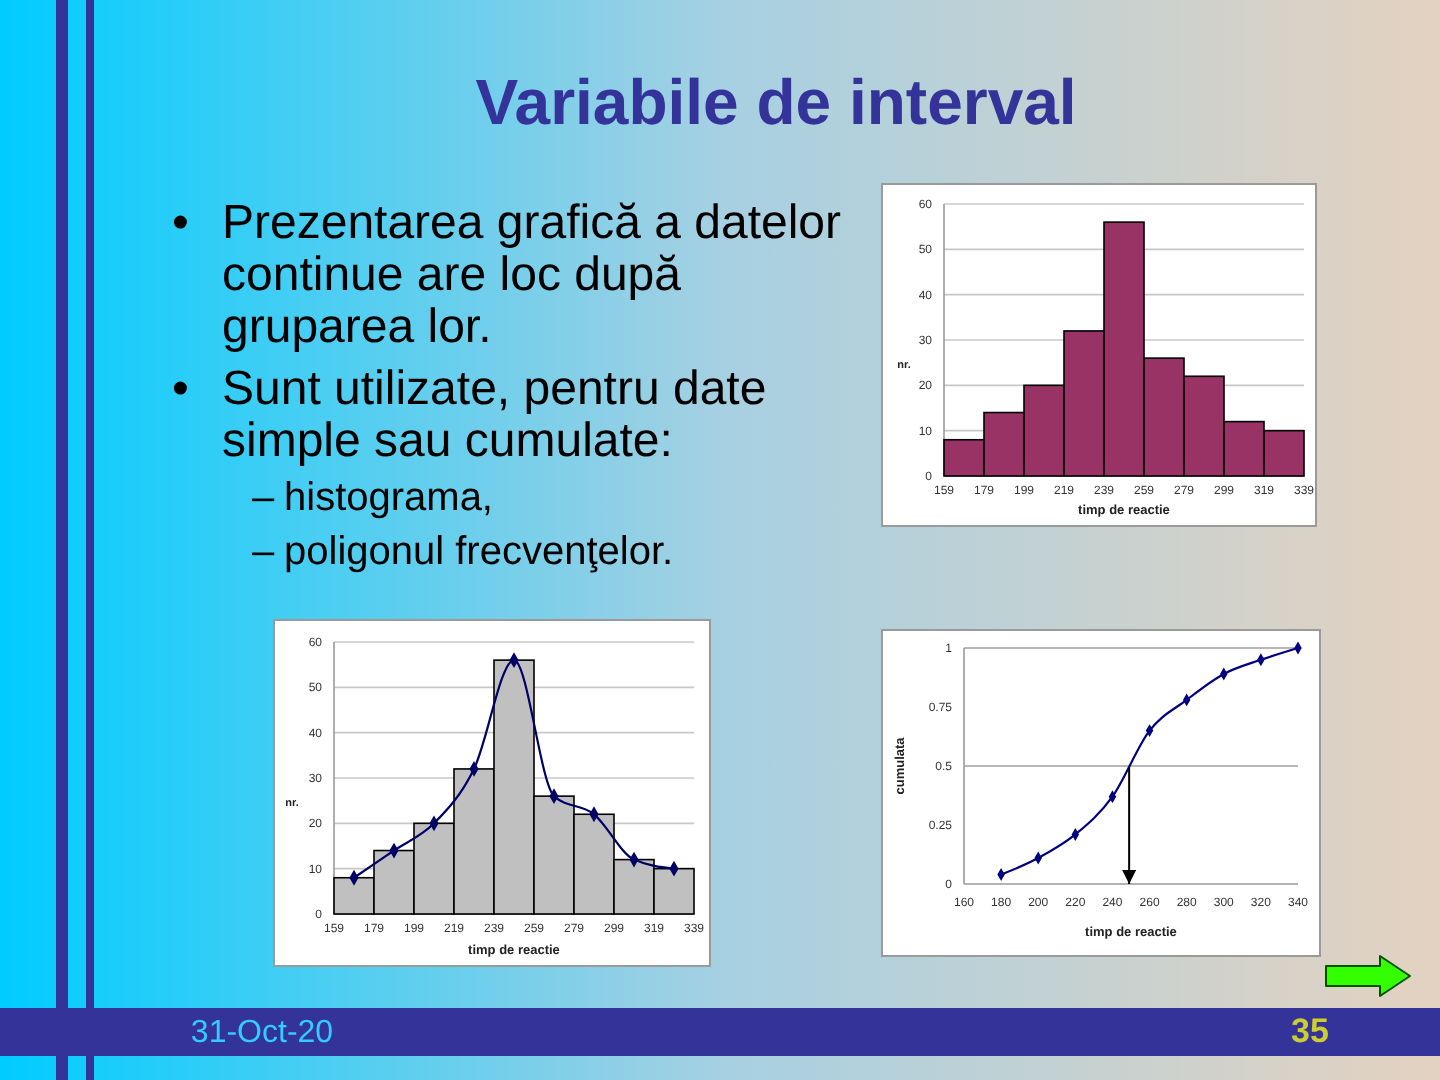 This screenshot has width=1440, height=1080. Describe the element at coordinates (262, 1033) in the screenshot. I see `text: 31-Oct-20` at that location.